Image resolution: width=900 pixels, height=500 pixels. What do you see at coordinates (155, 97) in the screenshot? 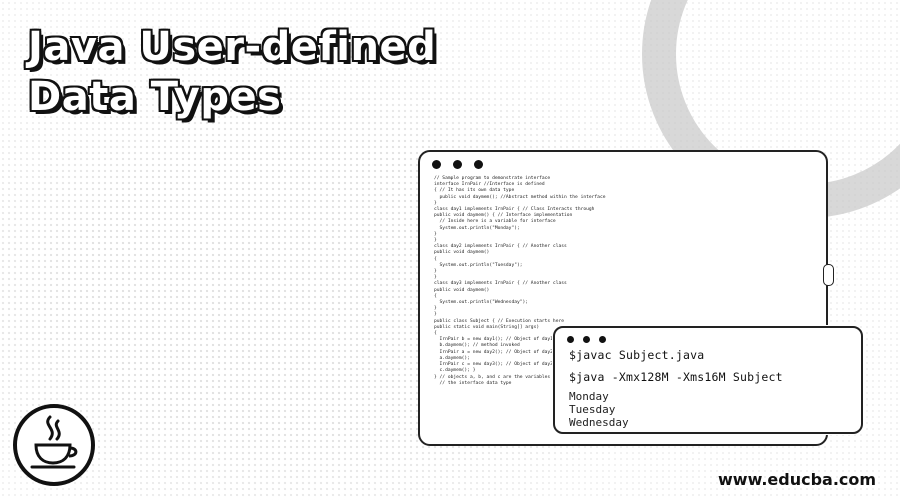
I see `title-line-2: Data Types` at bounding box center [155, 97].